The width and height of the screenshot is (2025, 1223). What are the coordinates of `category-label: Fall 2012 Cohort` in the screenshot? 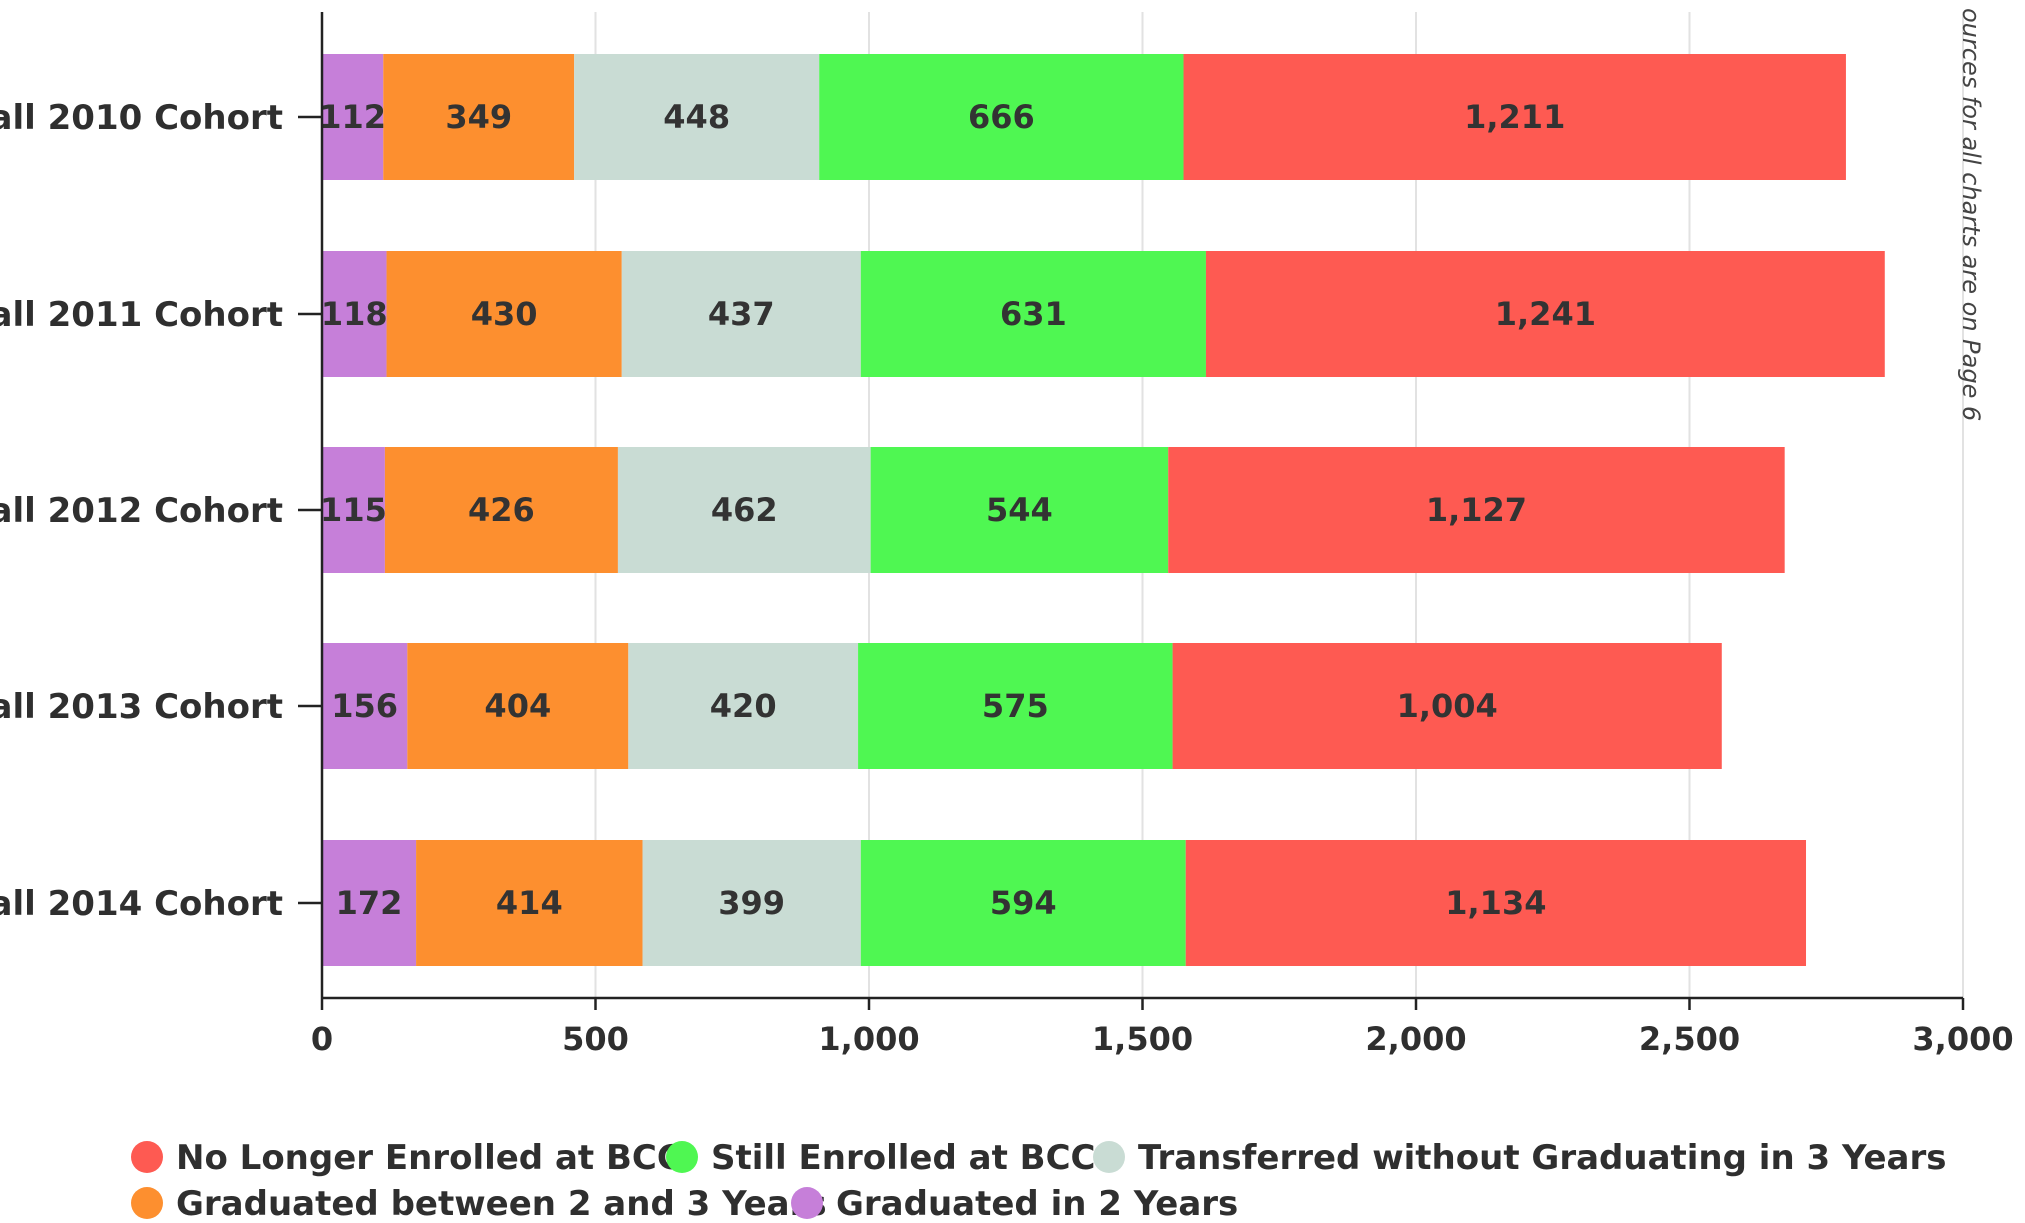 It's located at (141, 511).